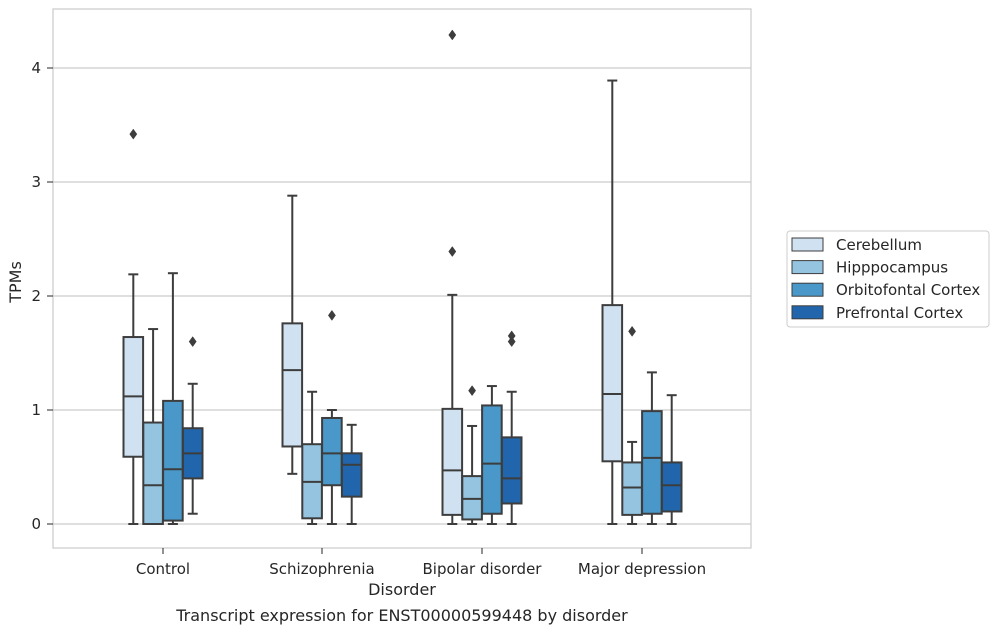 This screenshot has height=634, width=999. I want to click on legend-label: Orbitofontal Cortex, so click(908, 290).